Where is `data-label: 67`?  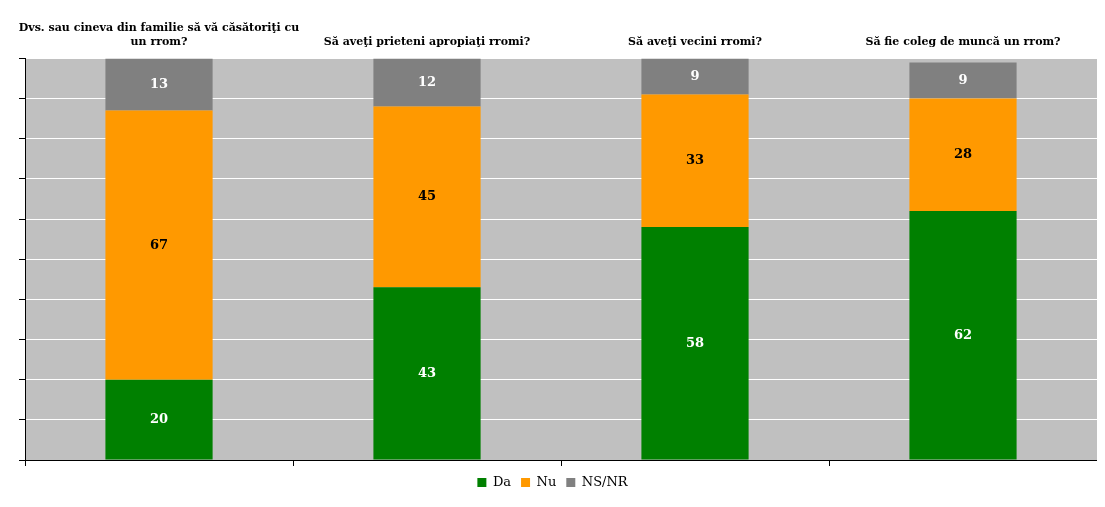
data-label: 67 is located at coordinates (159, 244).